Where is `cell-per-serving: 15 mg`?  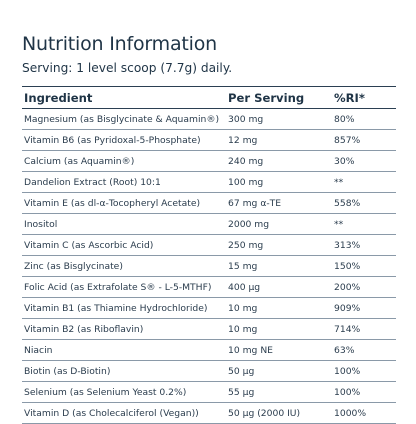
cell-per-serving: 15 mg is located at coordinates (243, 266).